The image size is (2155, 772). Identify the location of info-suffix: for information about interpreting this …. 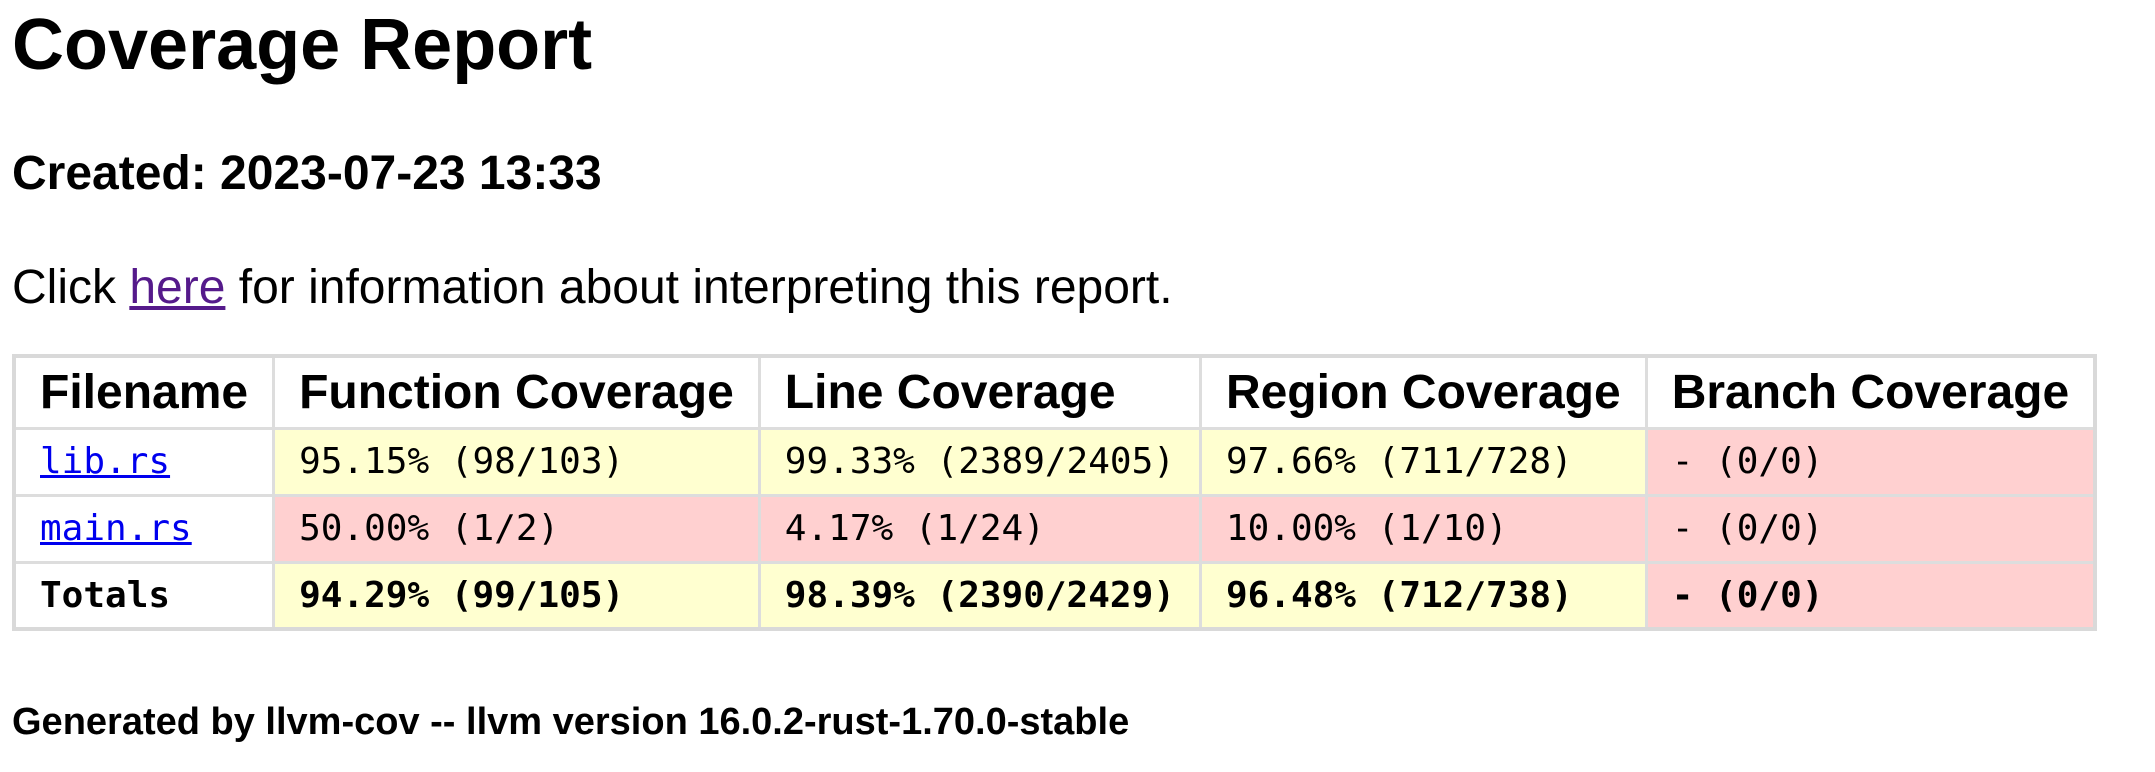
(699, 287).